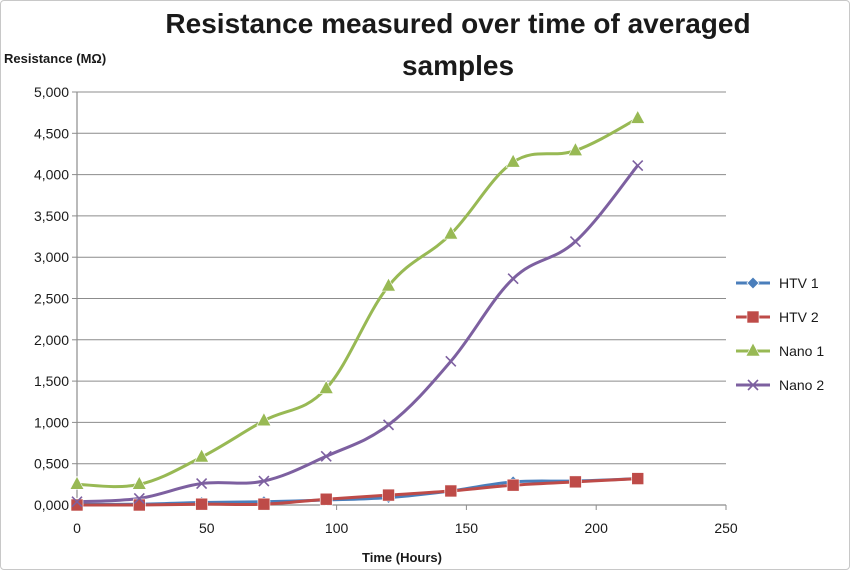 This screenshot has width=850, height=570. I want to click on y-tick-label: 5,000, so click(51, 92).